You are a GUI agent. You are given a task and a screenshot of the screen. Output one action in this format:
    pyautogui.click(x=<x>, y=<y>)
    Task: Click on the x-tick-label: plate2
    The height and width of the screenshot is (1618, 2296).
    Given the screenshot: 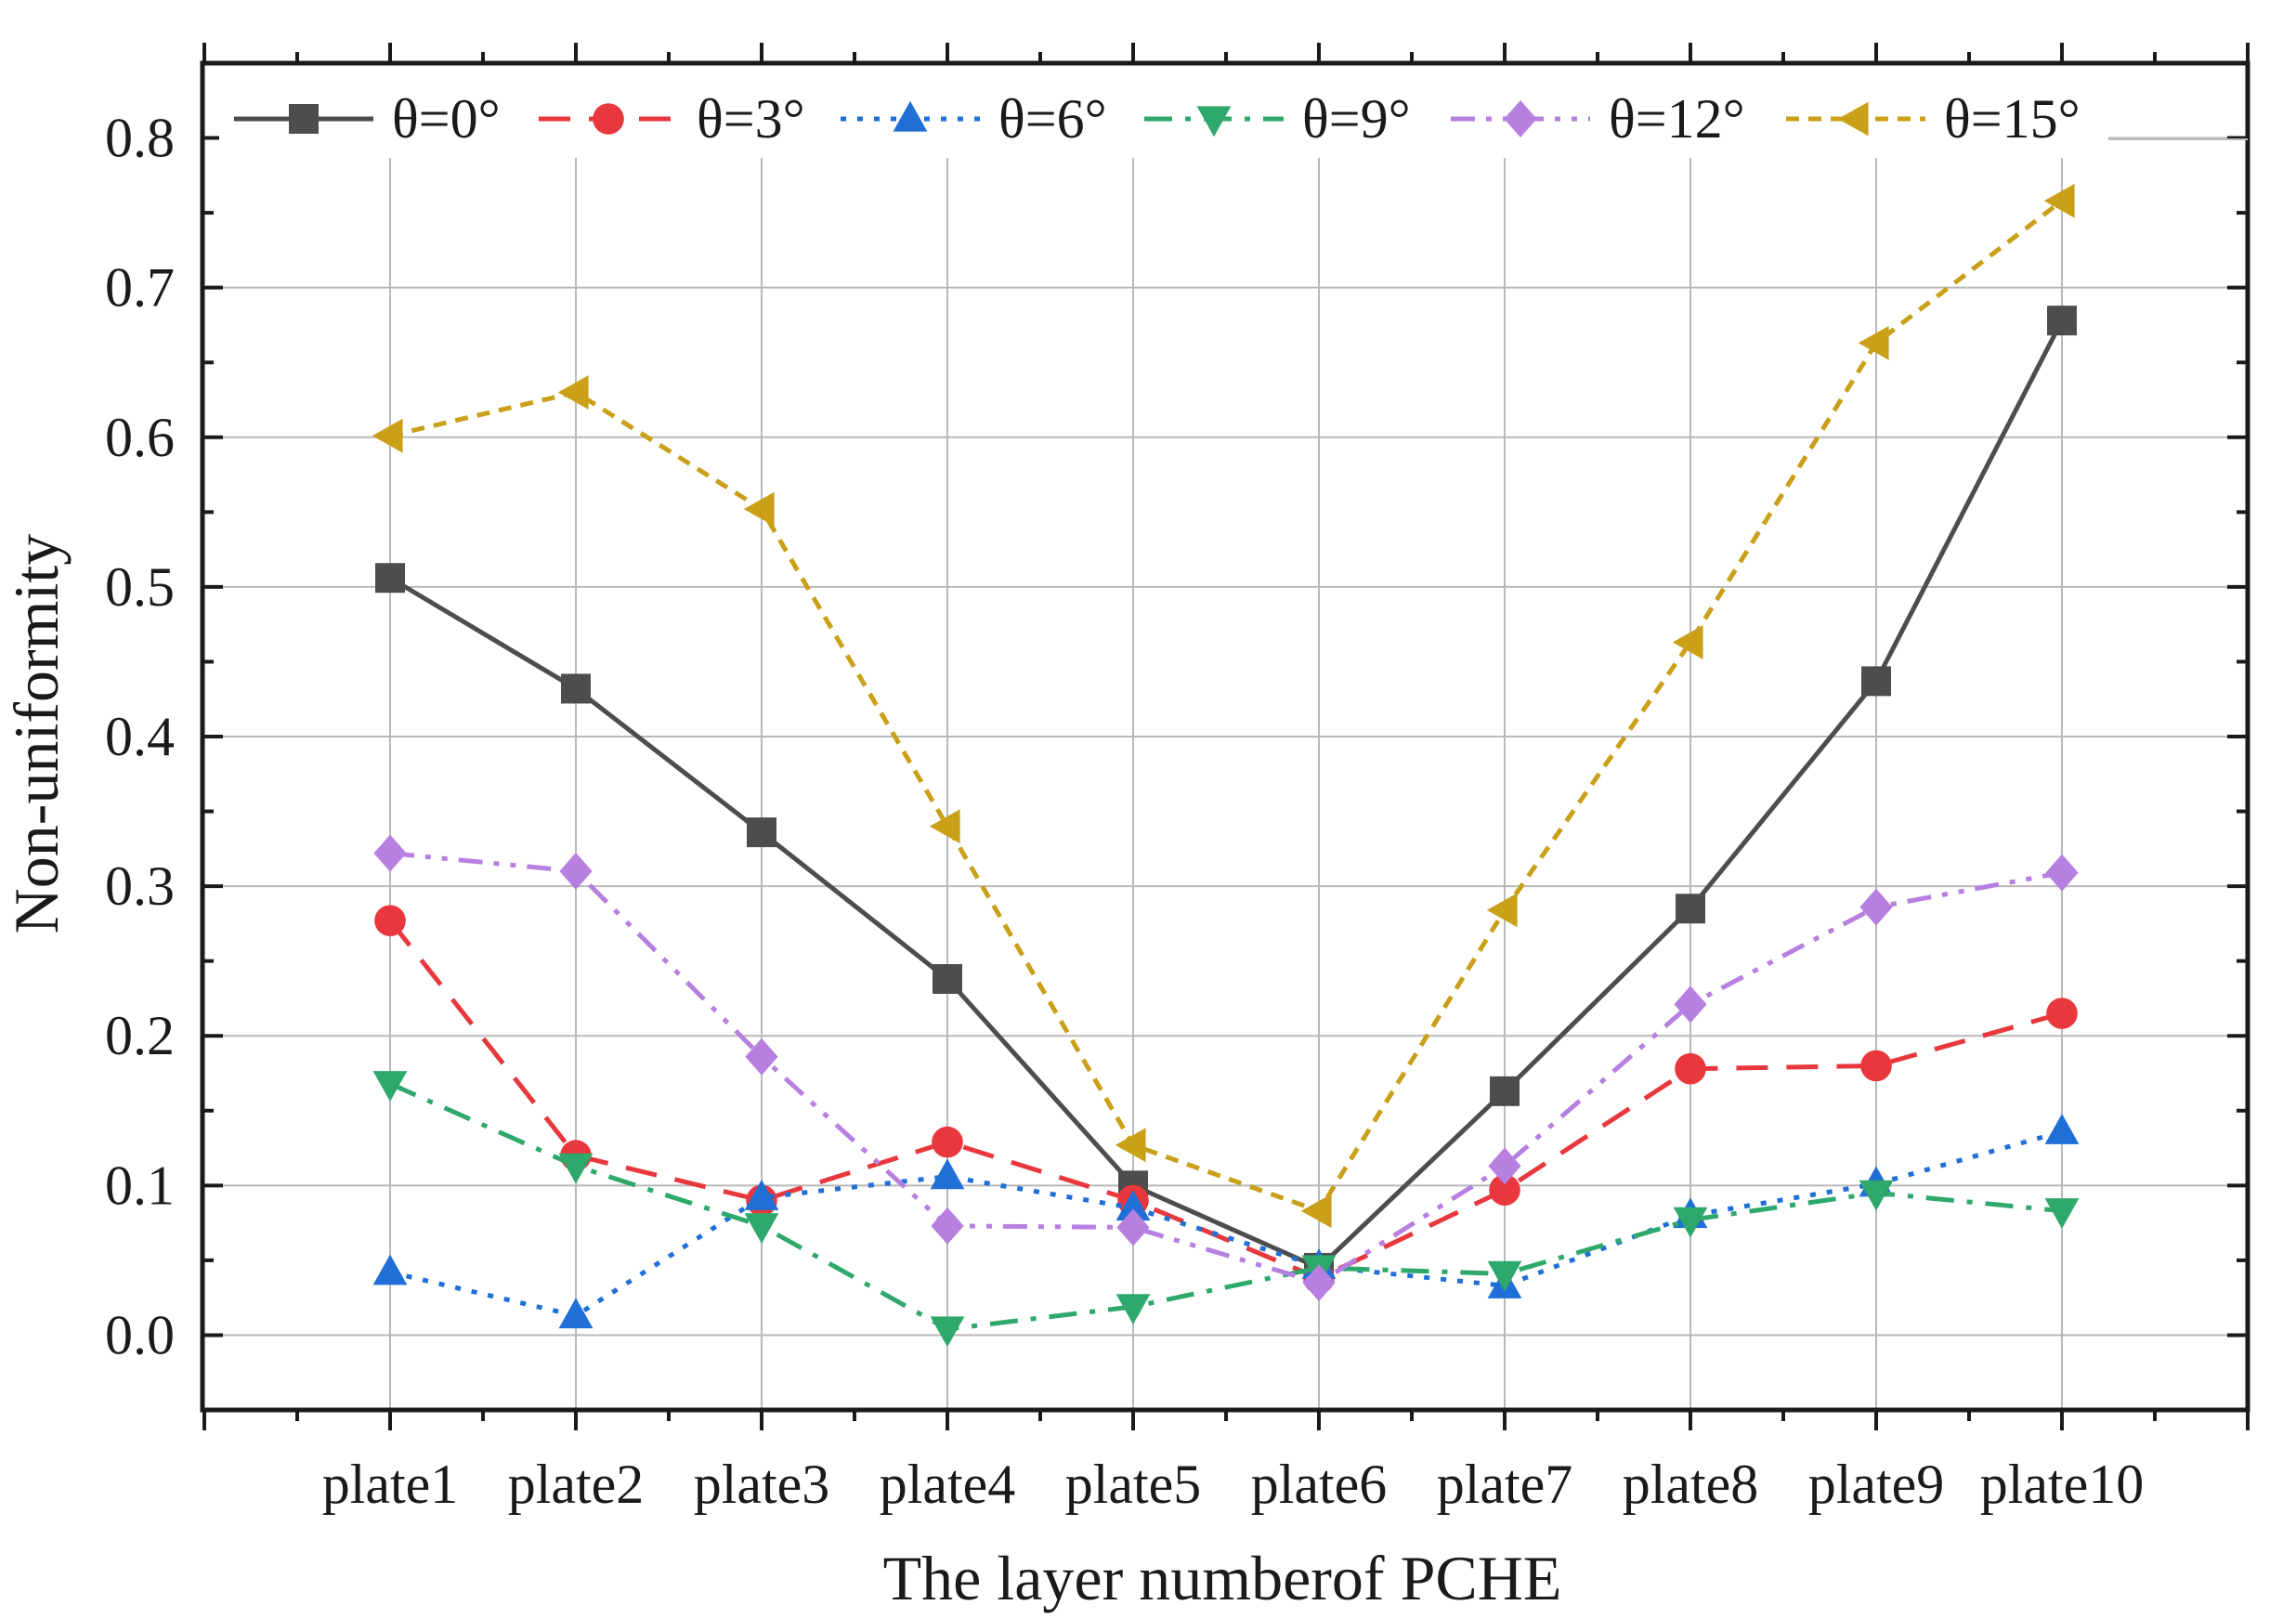 What is the action you would take?
    pyautogui.click(x=576, y=1485)
    